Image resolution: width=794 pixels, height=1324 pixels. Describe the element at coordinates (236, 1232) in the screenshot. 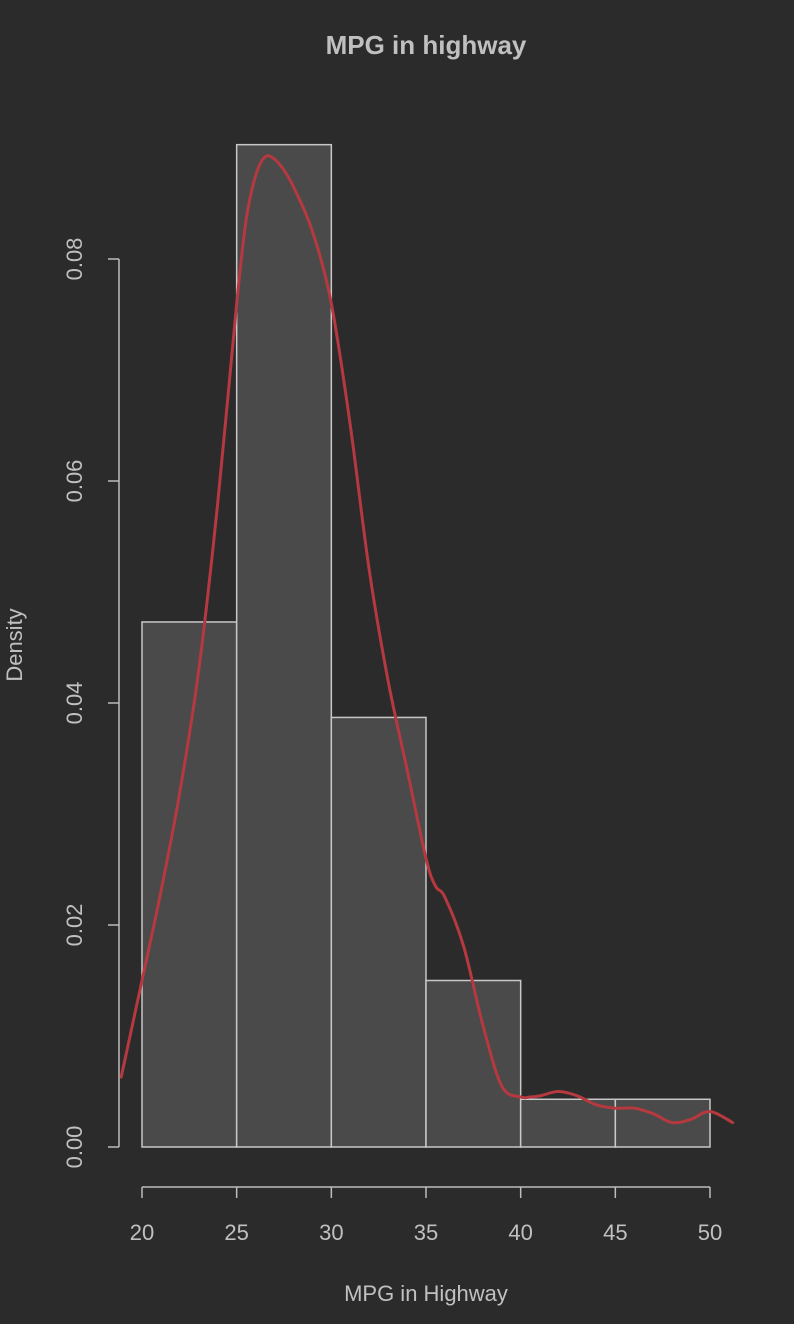

I see `x-tick-label: 25` at that location.